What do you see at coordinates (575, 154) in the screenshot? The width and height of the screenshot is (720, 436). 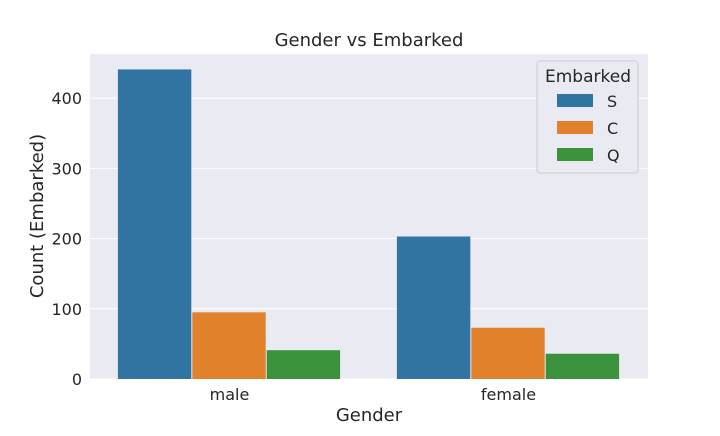 I see `legend-swatch-Q` at bounding box center [575, 154].